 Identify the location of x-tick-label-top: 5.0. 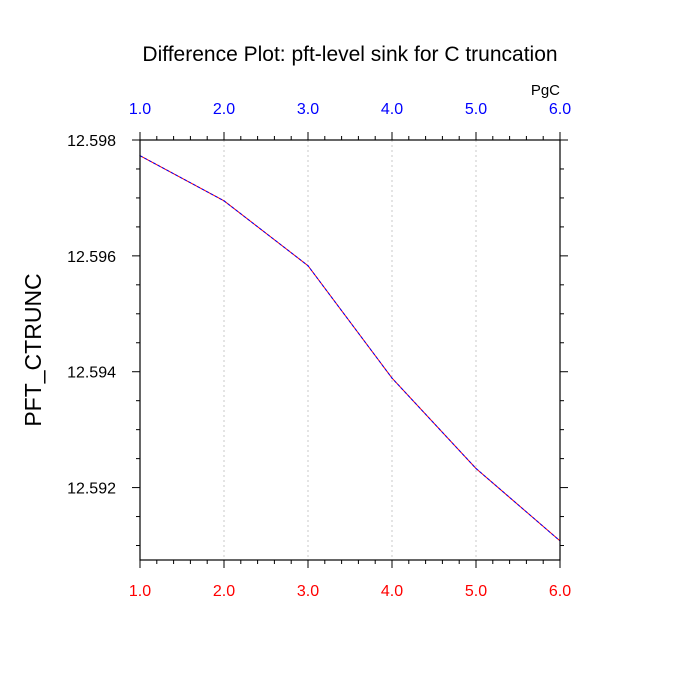
(476, 109).